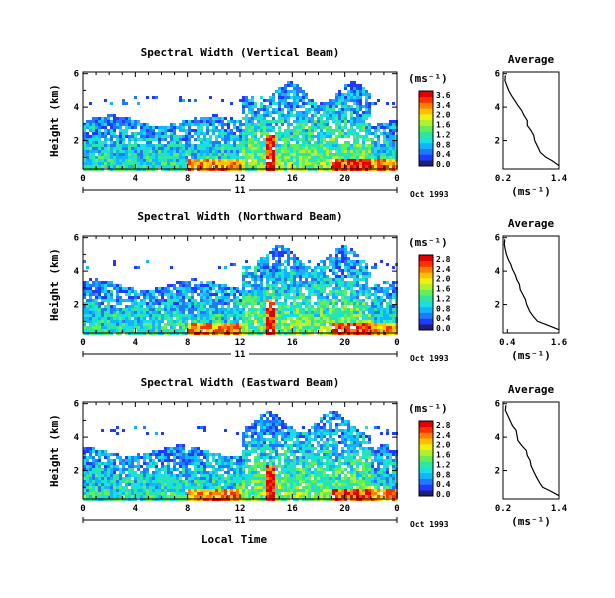 This screenshot has height=598, width=615. I want to click on colorbar-swatch, so click(426, 111).